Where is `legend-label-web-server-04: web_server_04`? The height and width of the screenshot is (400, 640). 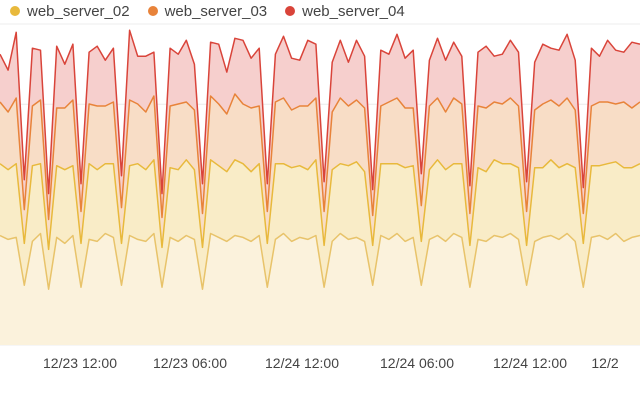
legend-label-web-server-04: web_server_04 is located at coordinates (353, 11).